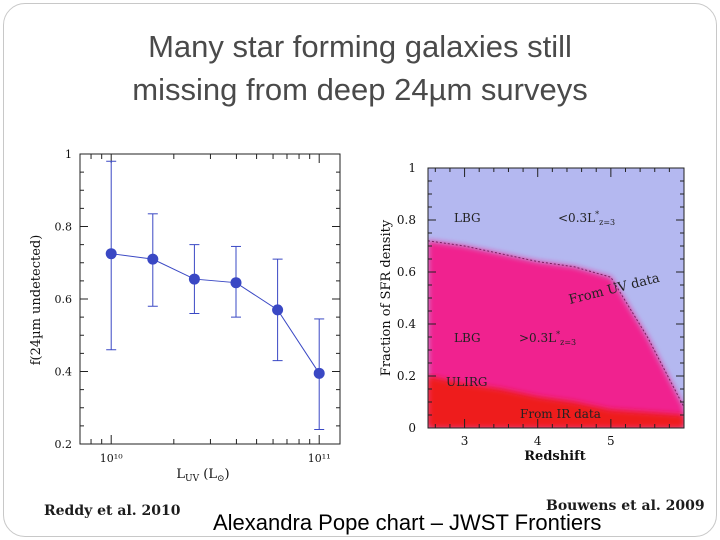  I want to click on right-x-tick-label: 4, so click(538, 441).